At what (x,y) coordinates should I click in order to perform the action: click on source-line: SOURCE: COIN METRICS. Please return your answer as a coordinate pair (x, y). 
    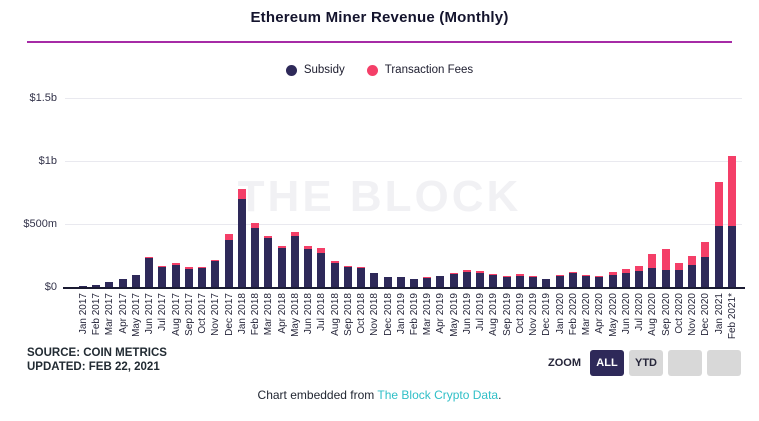
    Looking at the image, I should click on (97, 353).